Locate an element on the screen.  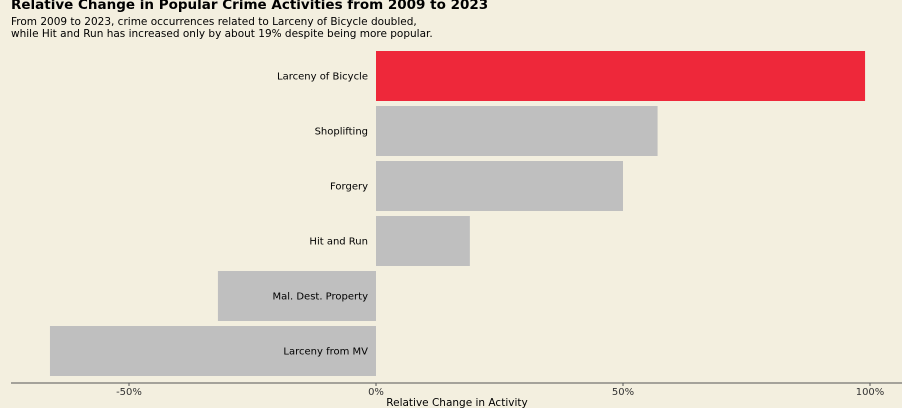
category-label: Shoplifting is located at coordinates (341, 132).